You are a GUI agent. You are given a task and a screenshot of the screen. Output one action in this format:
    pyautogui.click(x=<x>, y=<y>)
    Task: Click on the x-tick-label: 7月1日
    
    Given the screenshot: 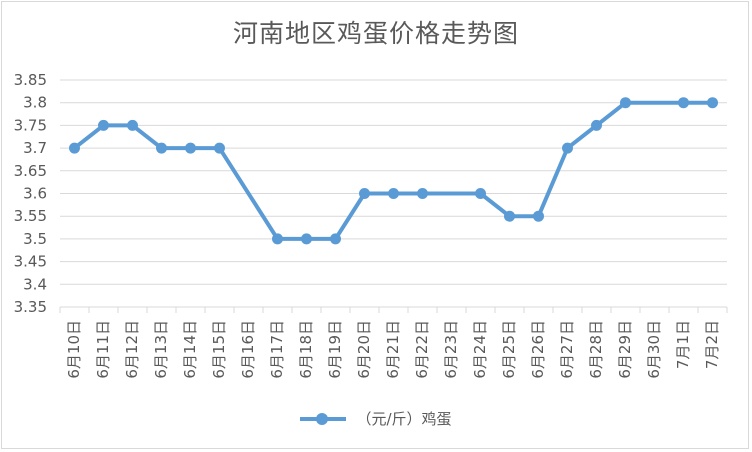 What is the action you would take?
    pyautogui.click(x=683, y=344)
    